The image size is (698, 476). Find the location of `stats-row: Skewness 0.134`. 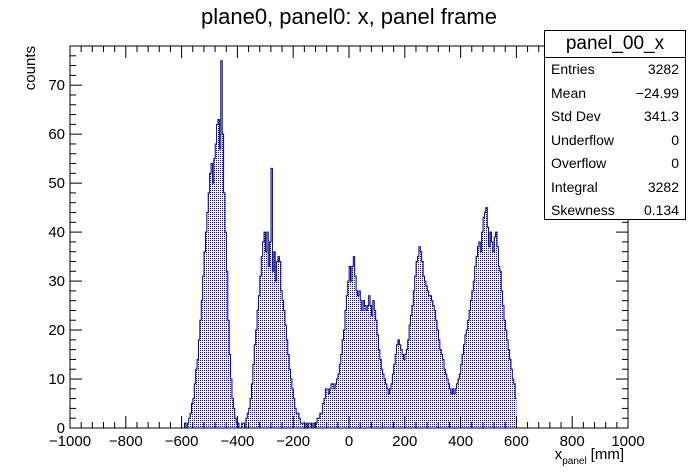

stats-row: Skewness 0.134 is located at coordinates (615, 212).